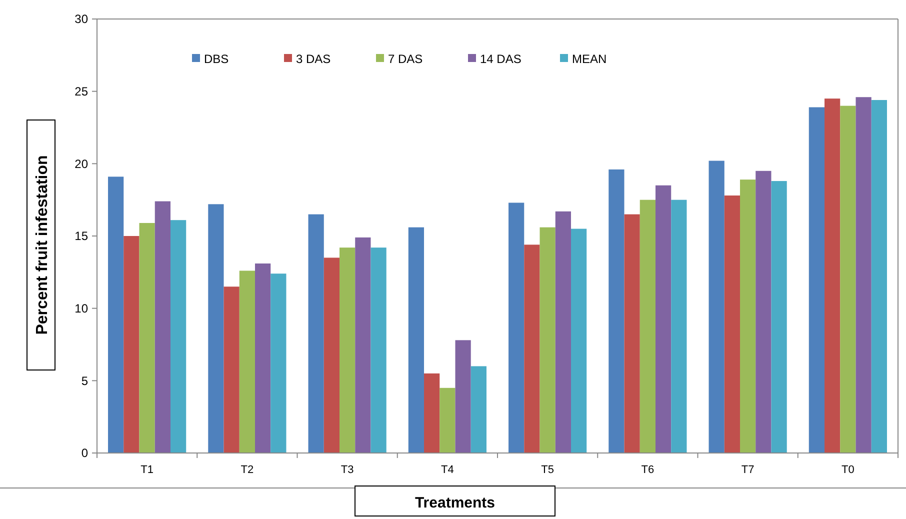  What do you see at coordinates (647, 470) in the screenshot?
I see `x-tick-label: T6` at bounding box center [647, 470].